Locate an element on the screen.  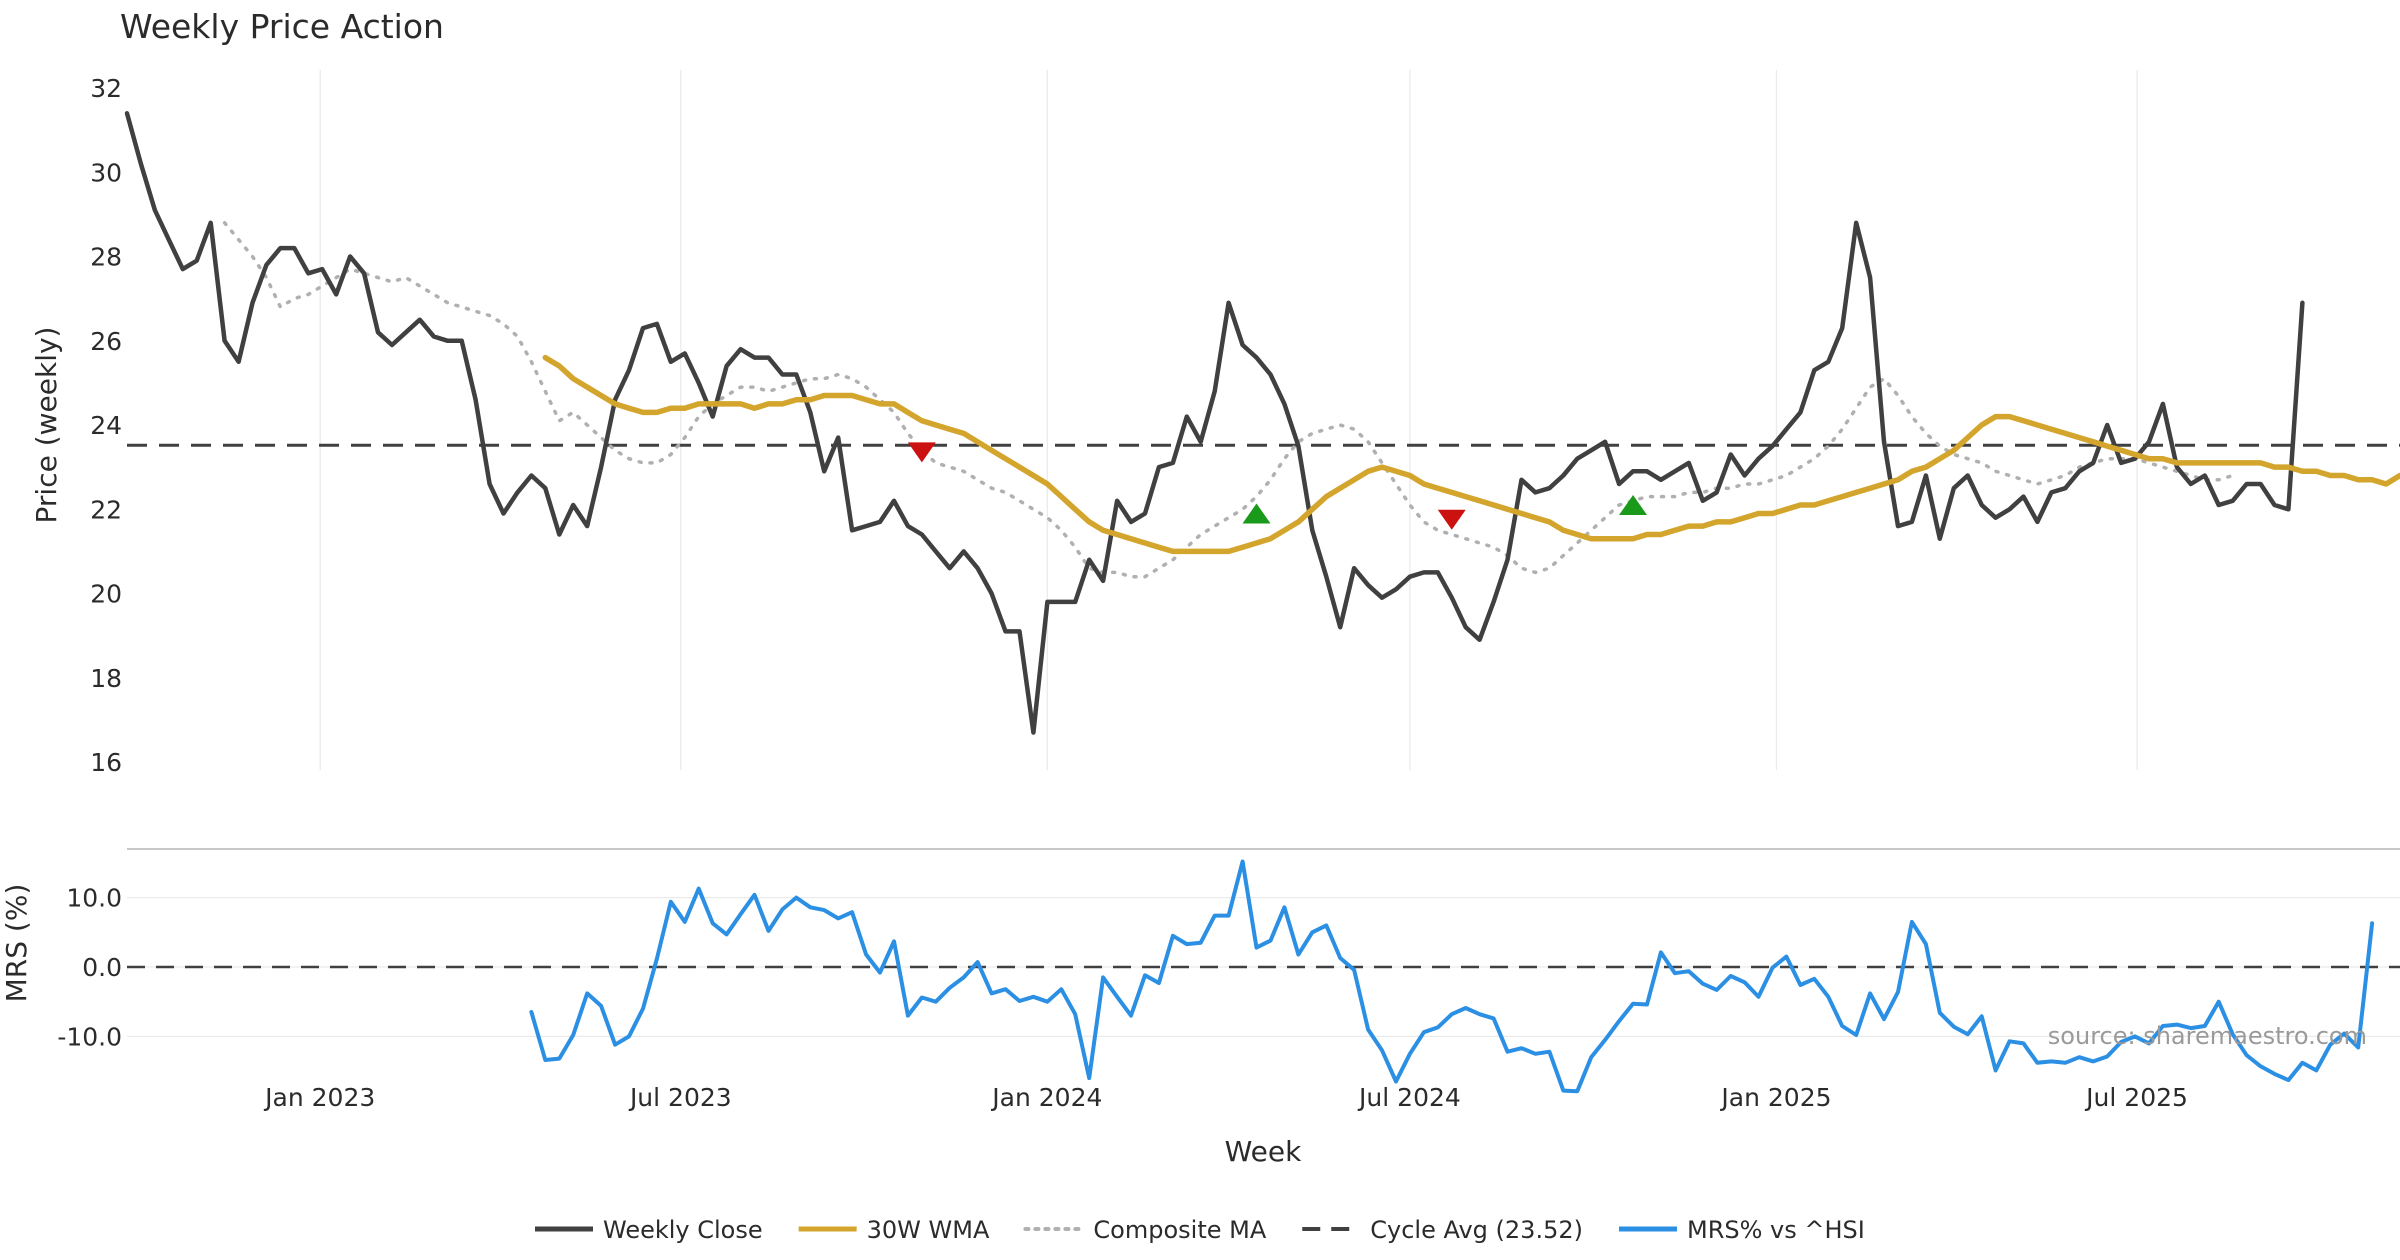
chart-title: Weekly Price Action is located at coordinates (282, 26).